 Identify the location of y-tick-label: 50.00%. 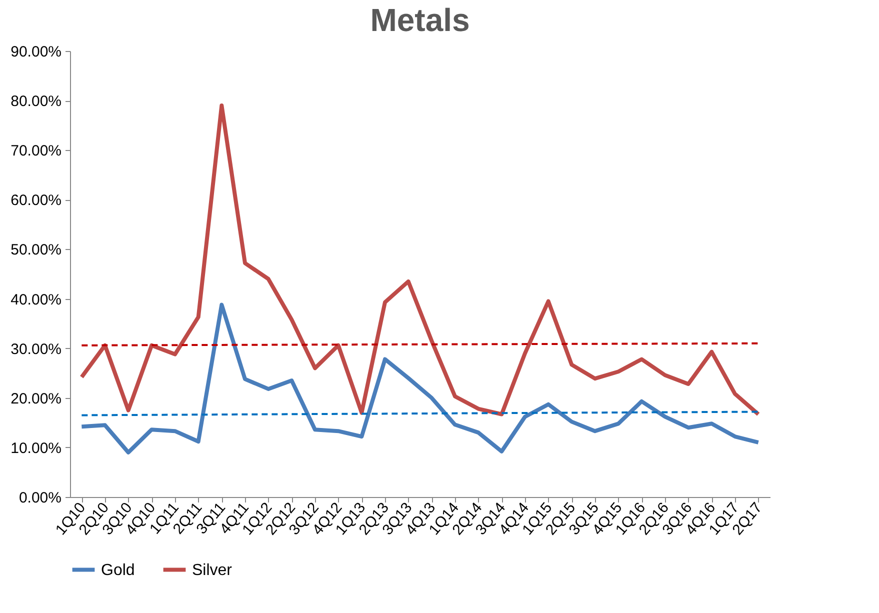
(36, 250).